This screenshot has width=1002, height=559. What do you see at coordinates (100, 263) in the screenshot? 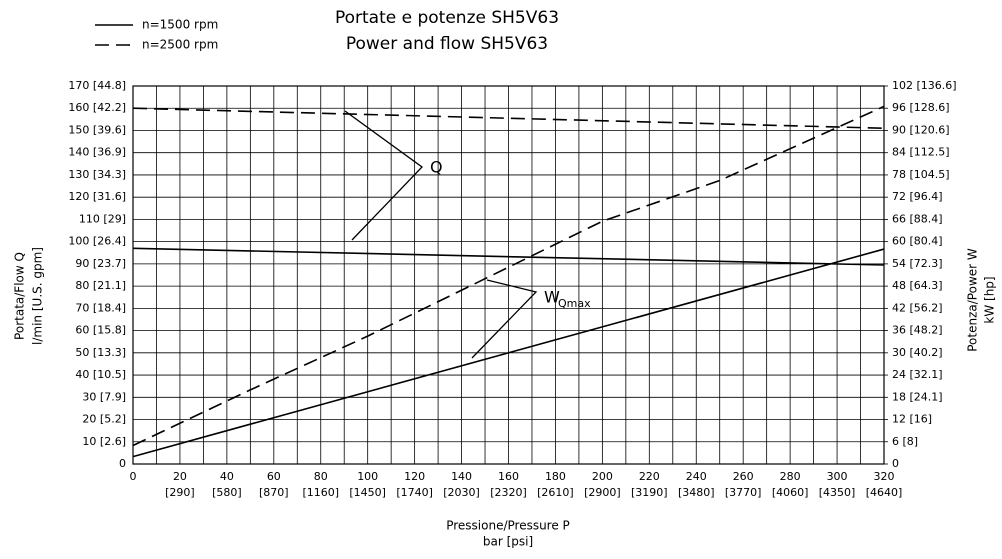
I see `y-tick-label: 90 [23.7]` at bounding box center [100, 263].